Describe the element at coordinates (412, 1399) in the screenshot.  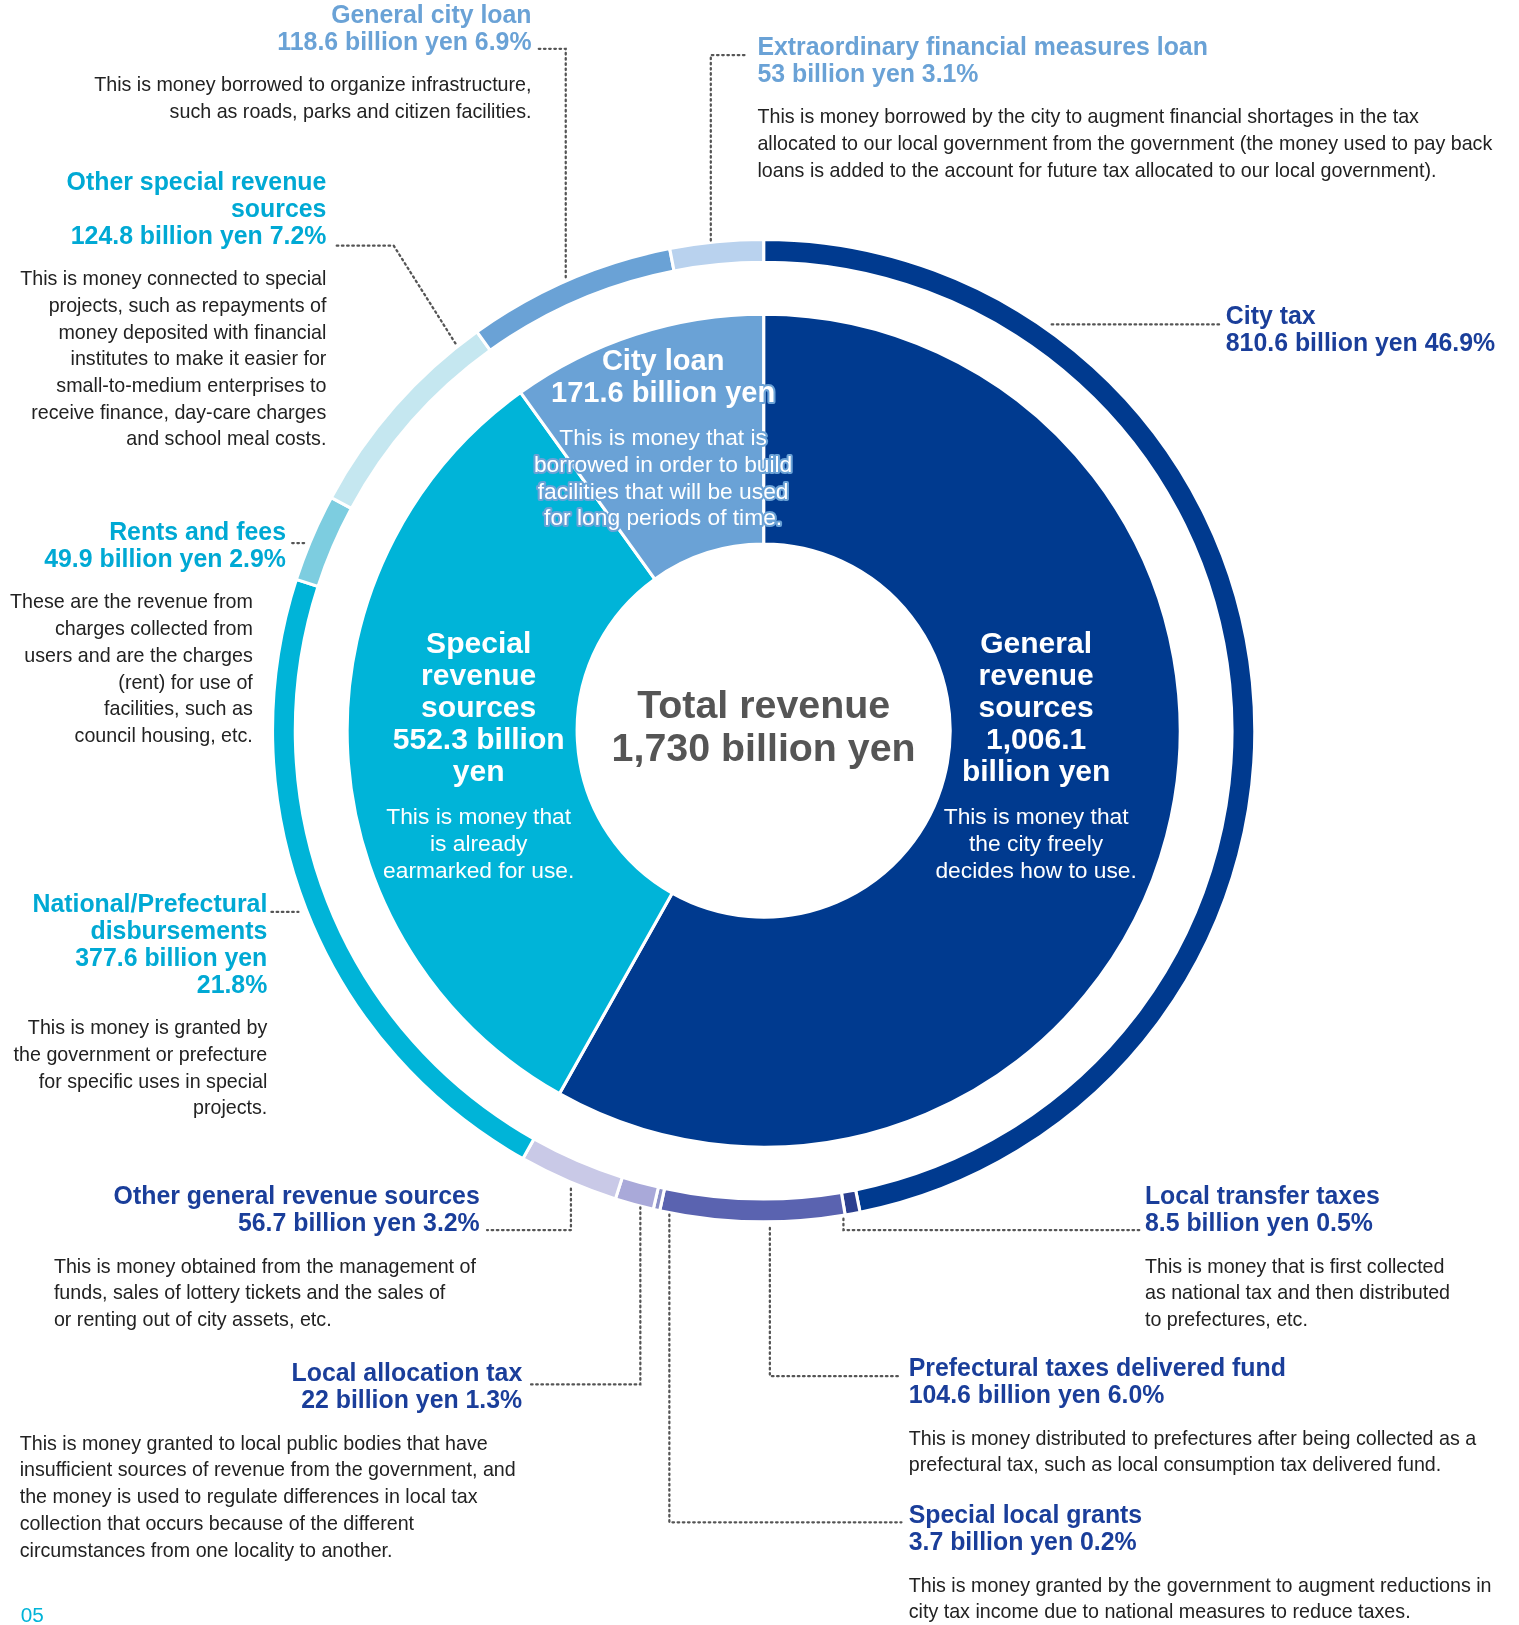
I see `text: 22 billion yen 1.3%` at that location.